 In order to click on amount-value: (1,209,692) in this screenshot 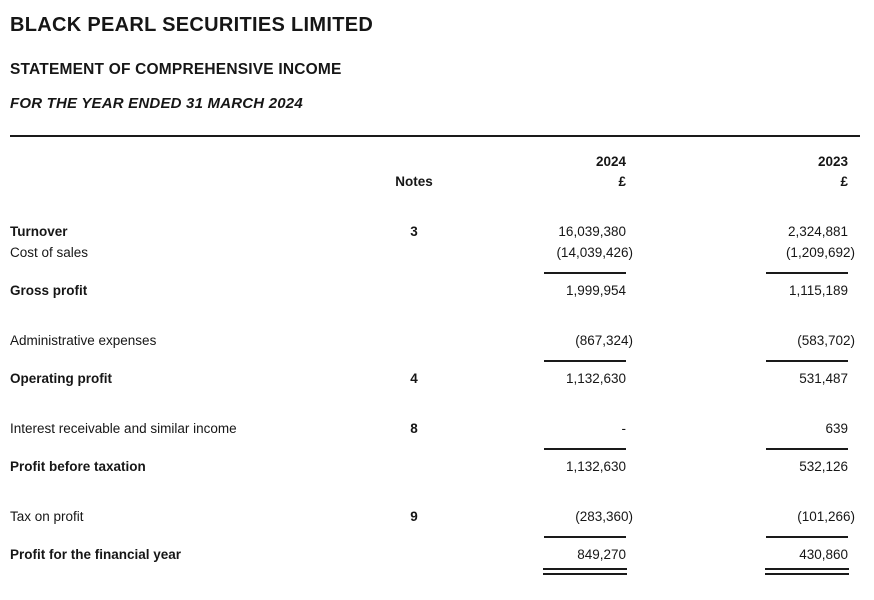, I will do `click(820, 252)`.